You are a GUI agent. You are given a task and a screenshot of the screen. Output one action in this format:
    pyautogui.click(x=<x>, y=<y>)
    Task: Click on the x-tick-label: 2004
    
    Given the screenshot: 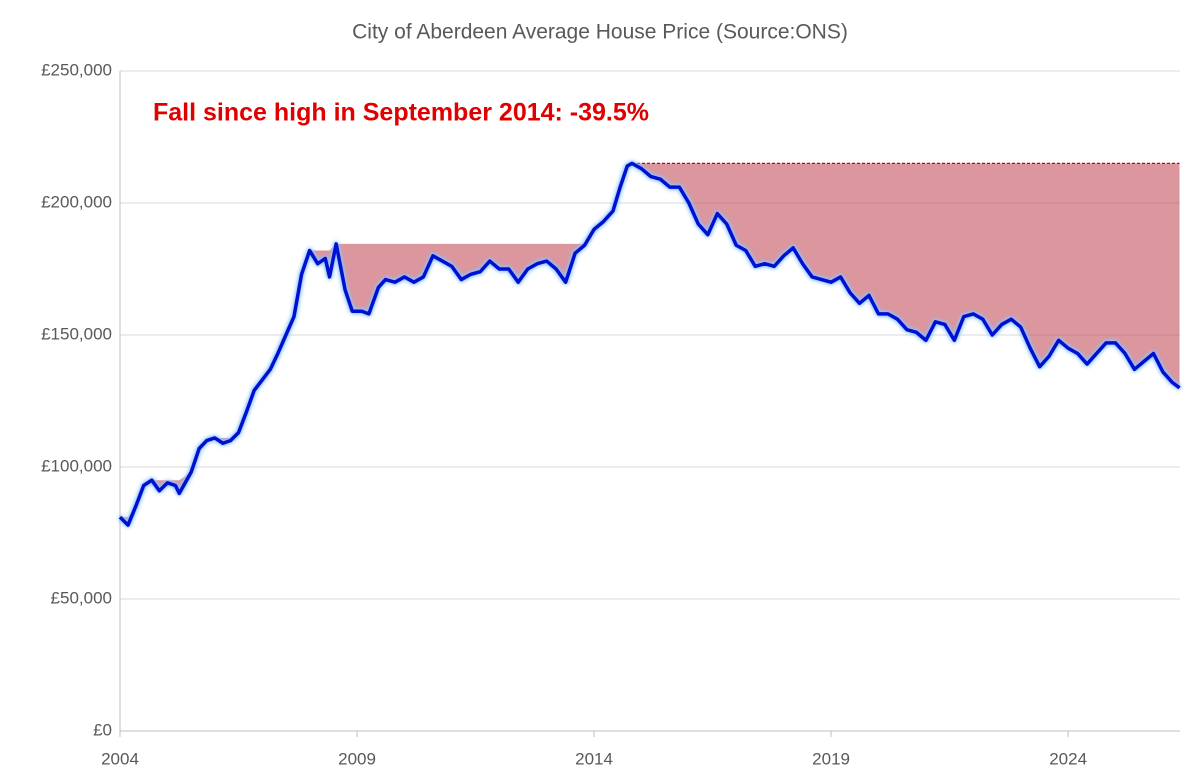 What is the action you would take?
    pyautogui.click(x=120, y=758)
    